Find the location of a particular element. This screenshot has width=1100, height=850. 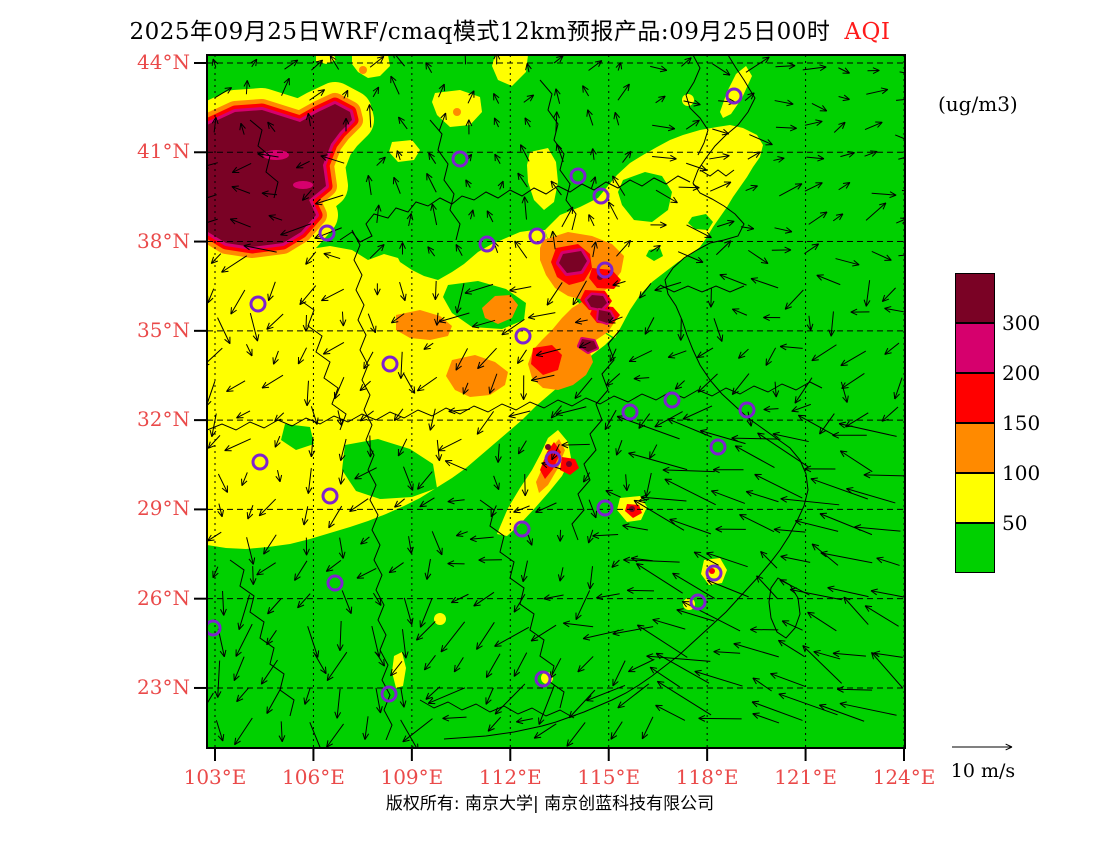

colorbar-label-50: 50 is located at coordinates (1015, 523).